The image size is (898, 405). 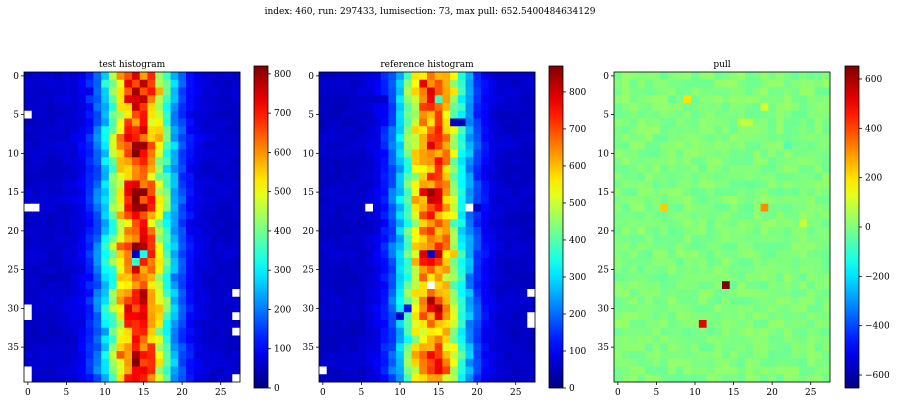 I want to click on y-tick-label: 0, so click(x=606, y=77).